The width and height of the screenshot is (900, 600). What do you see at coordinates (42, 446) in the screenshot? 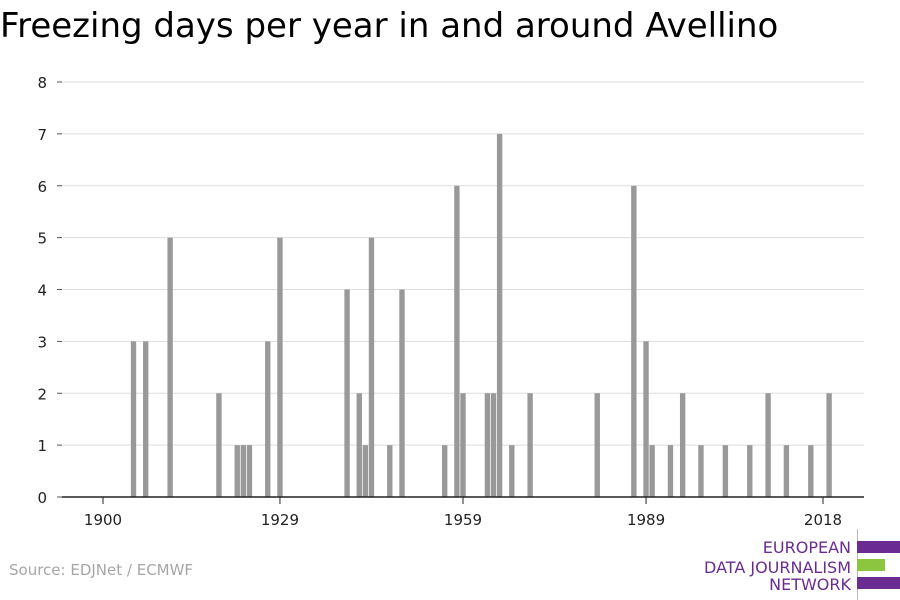
I see `y-tick-label: 1` at bounding box center [42, 446].